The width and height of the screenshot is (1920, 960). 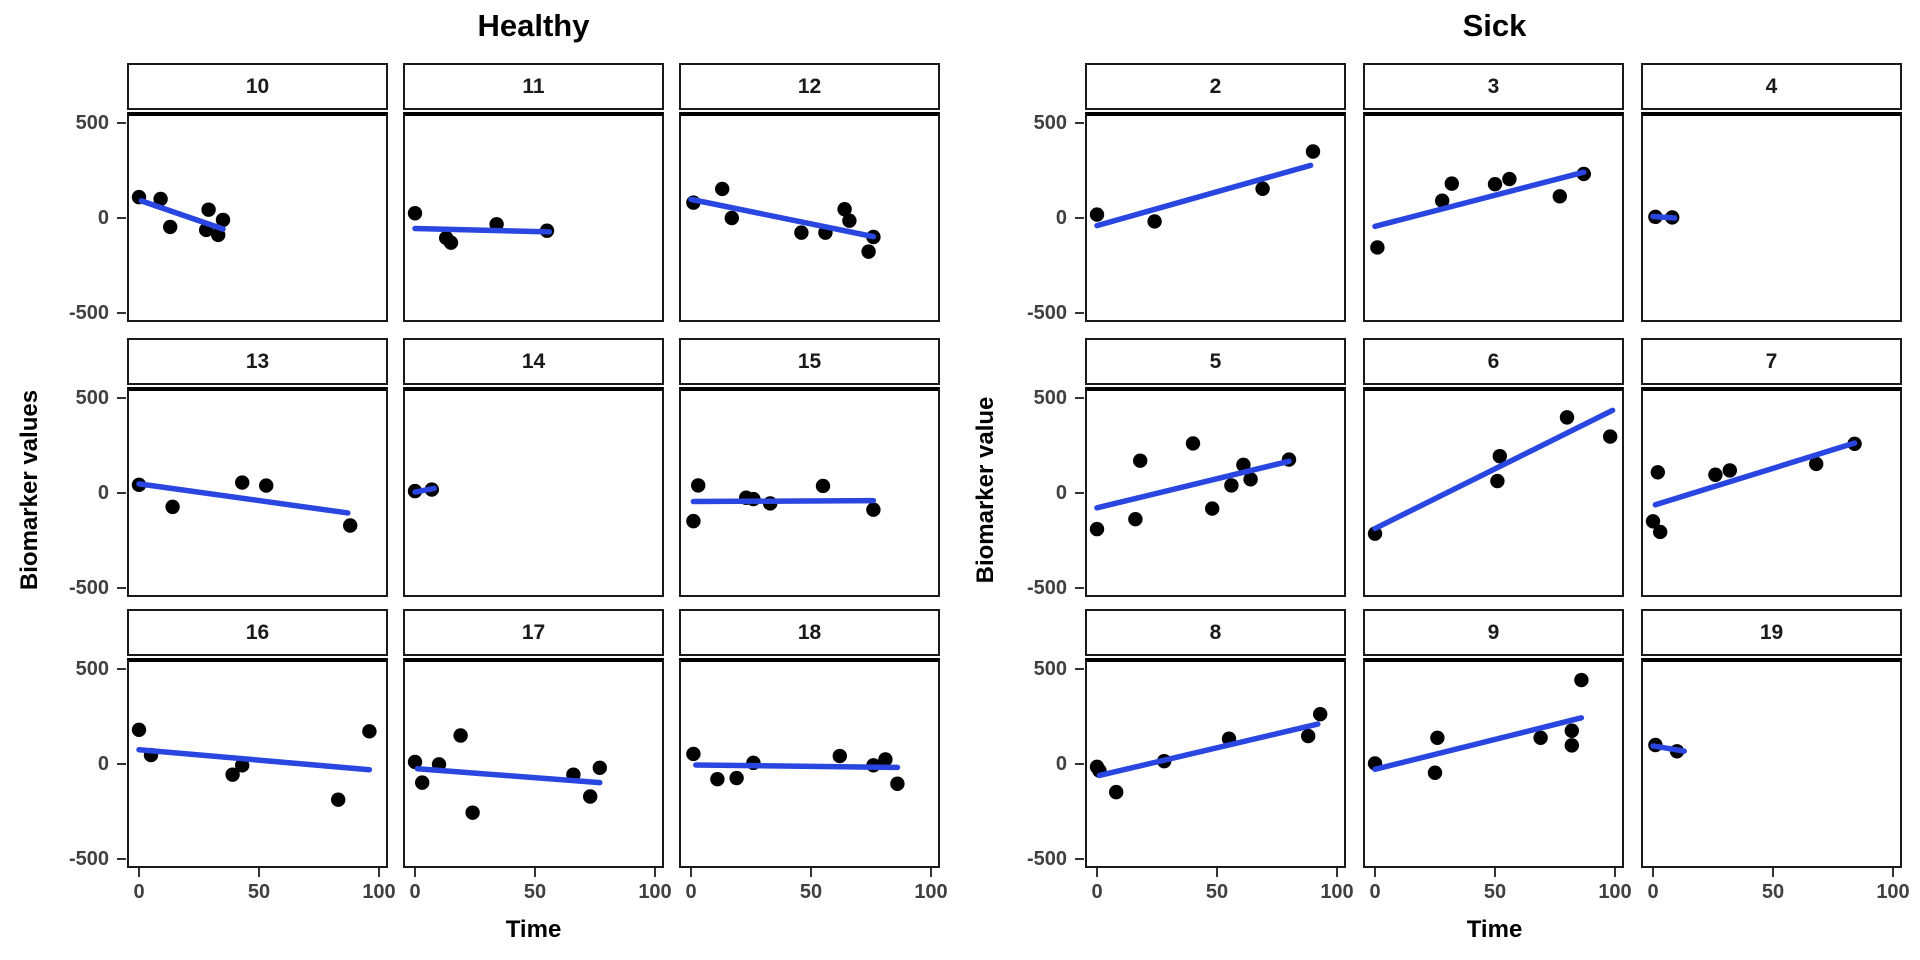 What do you see at coordinates (1493, 632) in the screenshot?
I see `facet-header: 9` at bounding box center [1493, 632].